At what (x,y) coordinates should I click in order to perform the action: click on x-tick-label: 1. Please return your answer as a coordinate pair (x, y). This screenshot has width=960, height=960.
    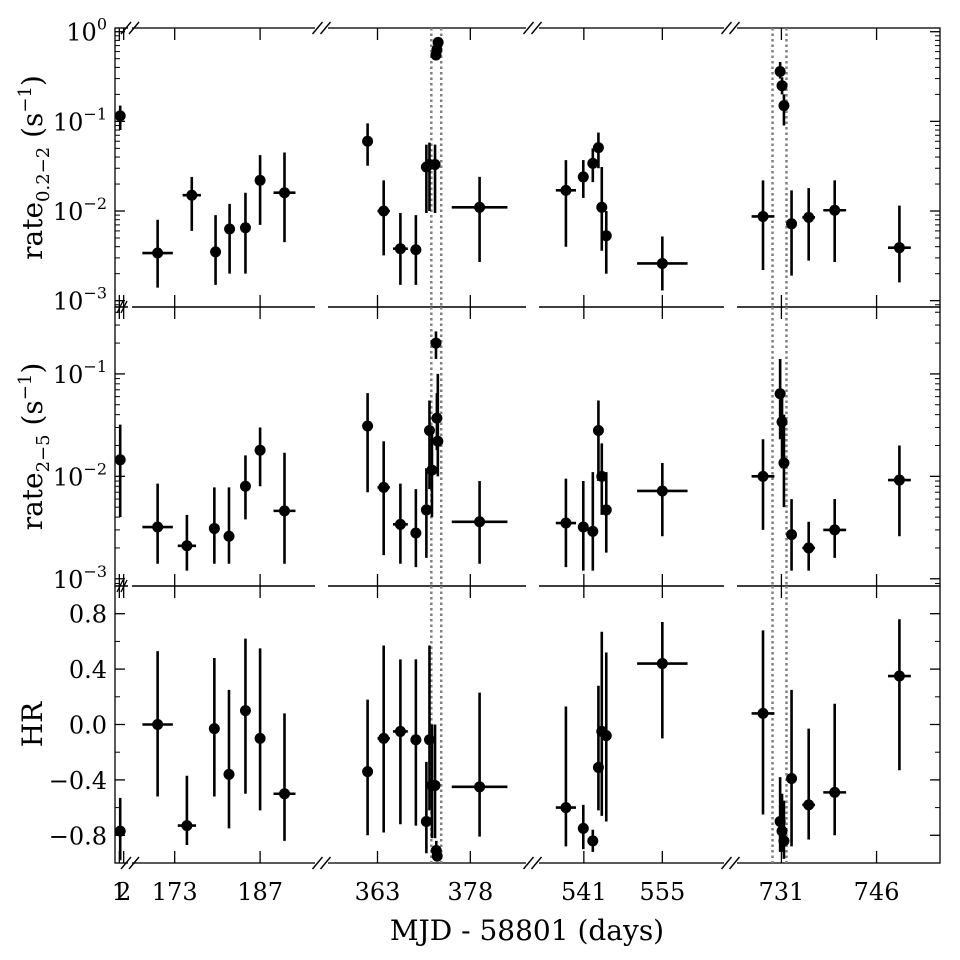
    Looking at the image, I should click on (119, 892).